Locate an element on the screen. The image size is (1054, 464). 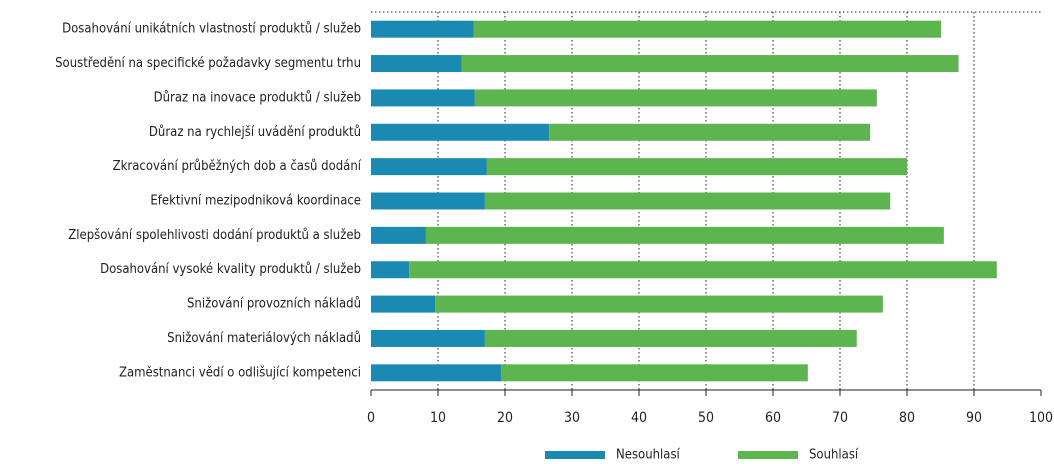
y-tick-label: Důraz na inovace produktů / služeb is located at coordinates (257, 97).